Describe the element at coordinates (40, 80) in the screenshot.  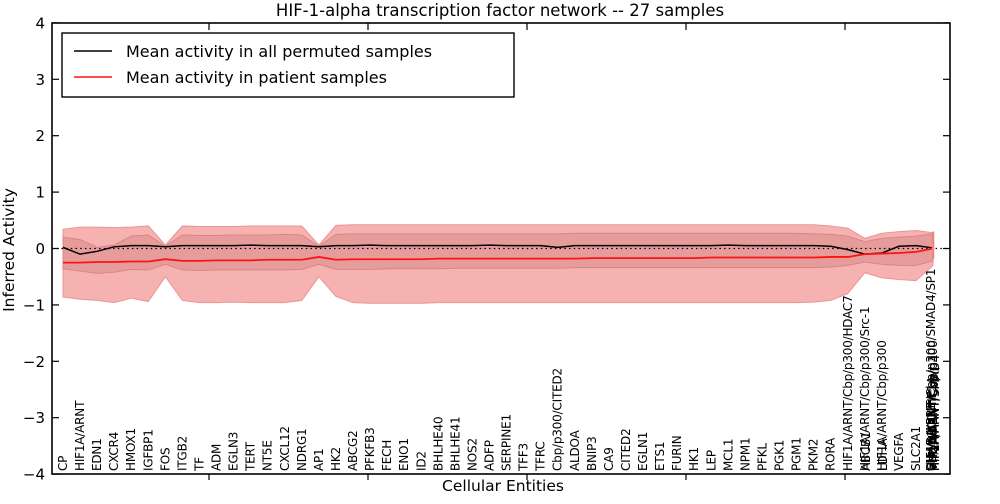
I see `y-tick-label: 3` at that location.